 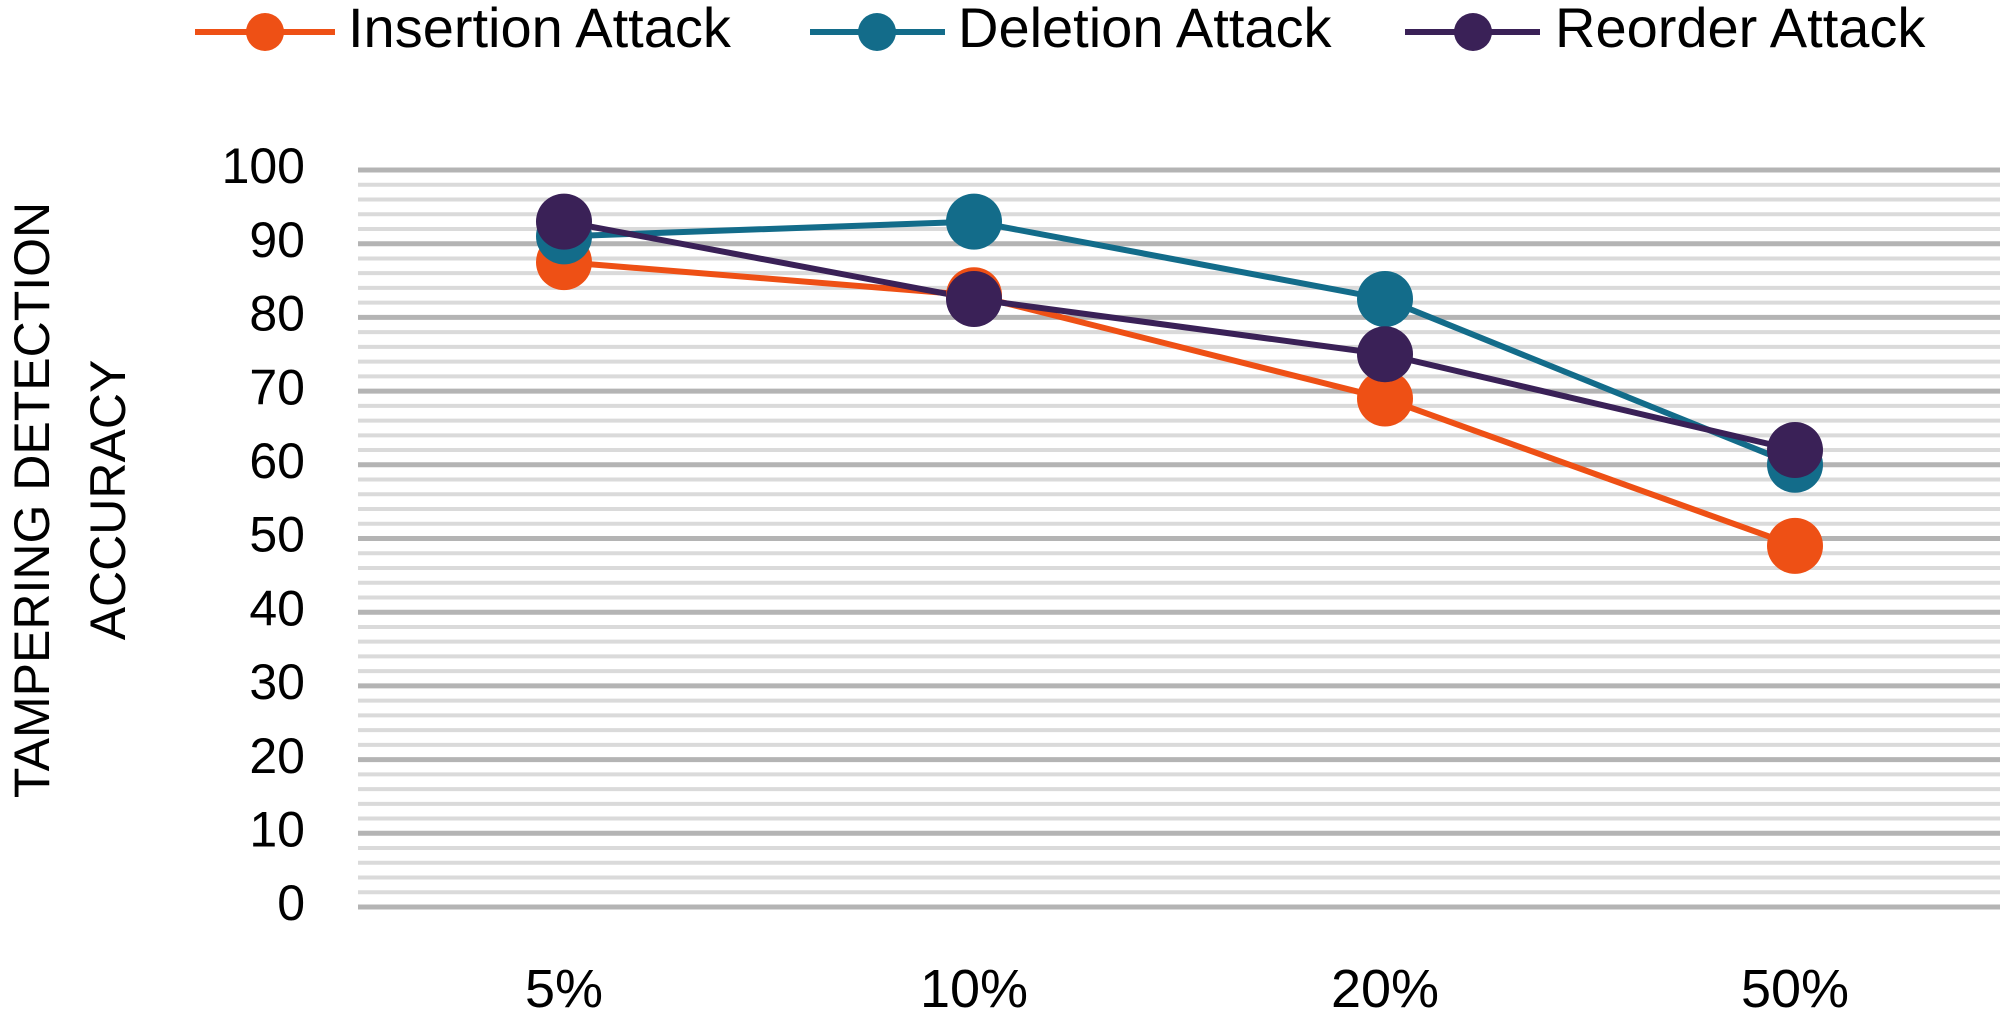 I want to click on y-tick-label: 20, so click(x=277, y=756).